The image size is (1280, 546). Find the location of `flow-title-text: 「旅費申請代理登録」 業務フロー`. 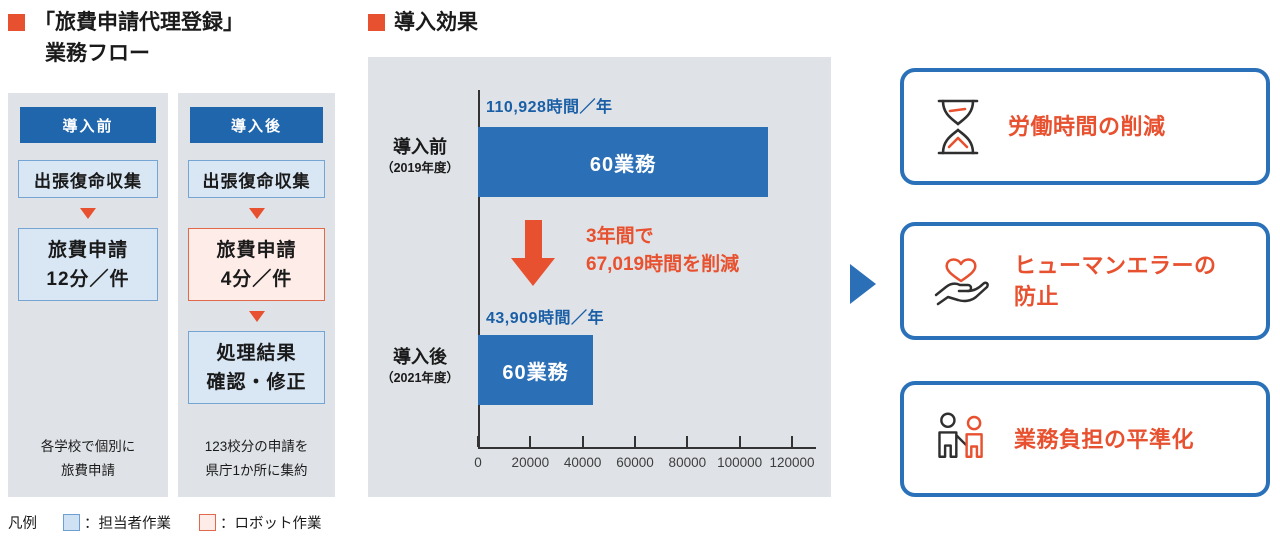

flow-title-text: 「旅費申請代理登録」 業務フロー is located at coordinates (139, 38).